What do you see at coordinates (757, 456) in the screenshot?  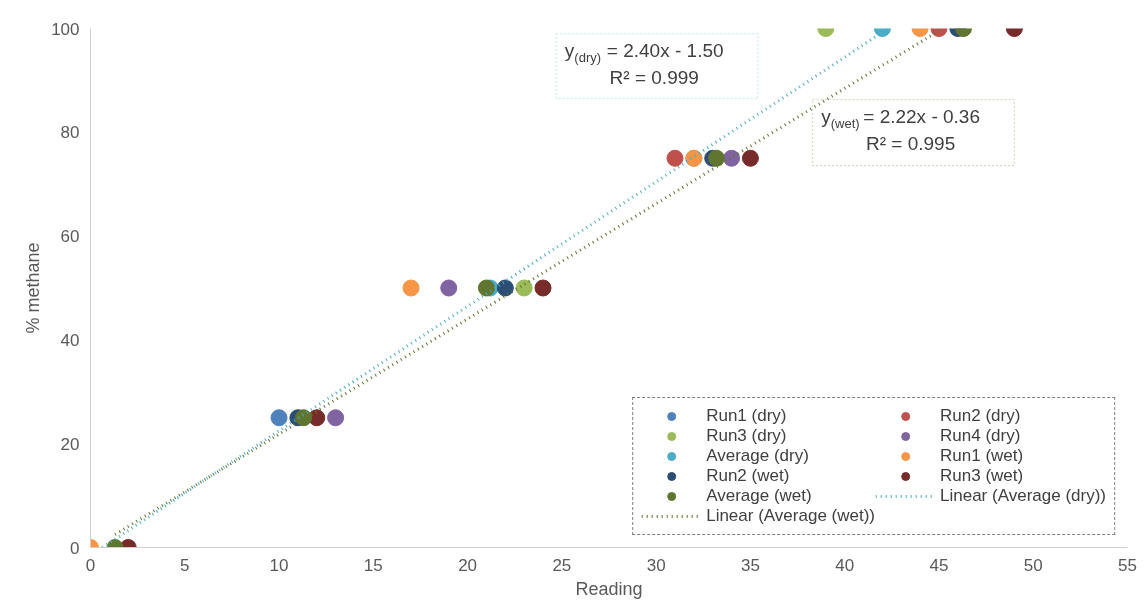 I see `legend-label: Average (dry)` at bounding box center [757, 456].